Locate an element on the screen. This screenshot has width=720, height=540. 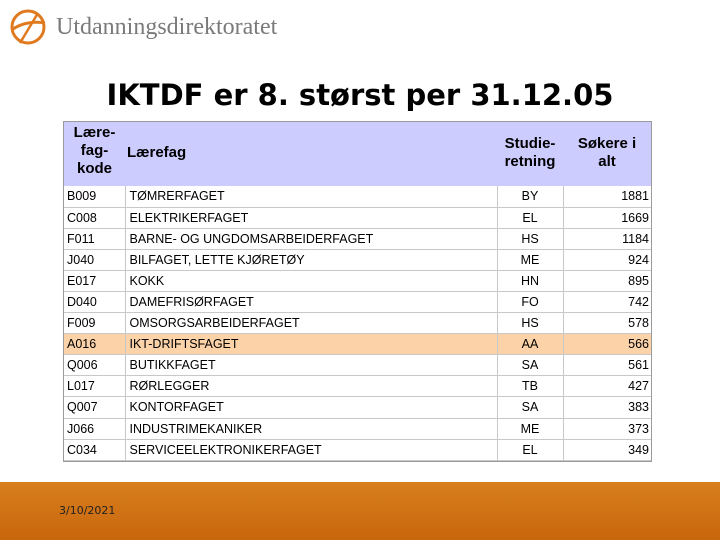
cell-applicants: 349 is located at coordinates (607, 450).